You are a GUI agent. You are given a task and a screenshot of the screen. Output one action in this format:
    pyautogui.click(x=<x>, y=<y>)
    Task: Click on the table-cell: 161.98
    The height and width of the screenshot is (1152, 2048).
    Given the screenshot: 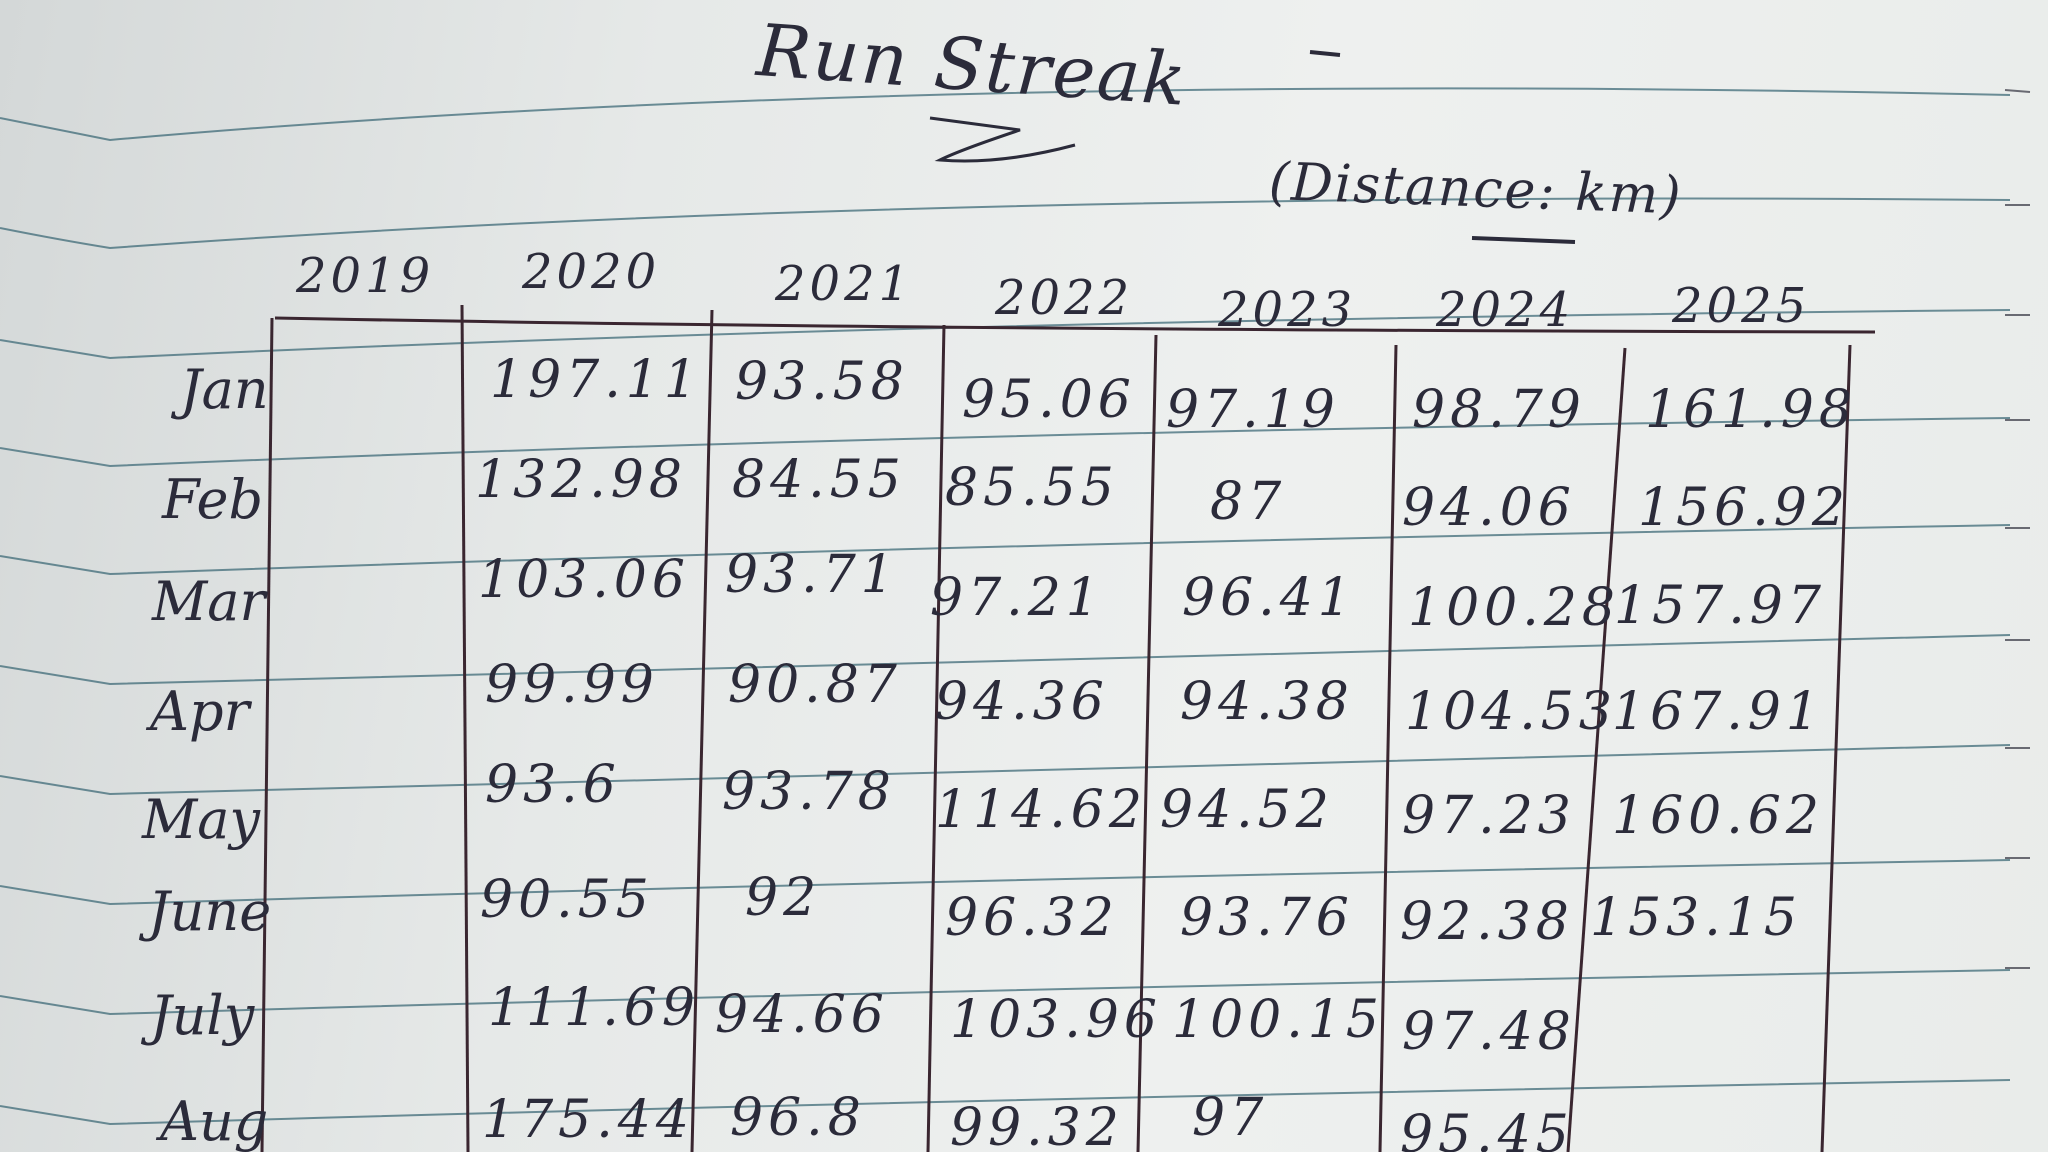 What is the action you would take?
    pyautogui.click(x=1751, y=410)
    